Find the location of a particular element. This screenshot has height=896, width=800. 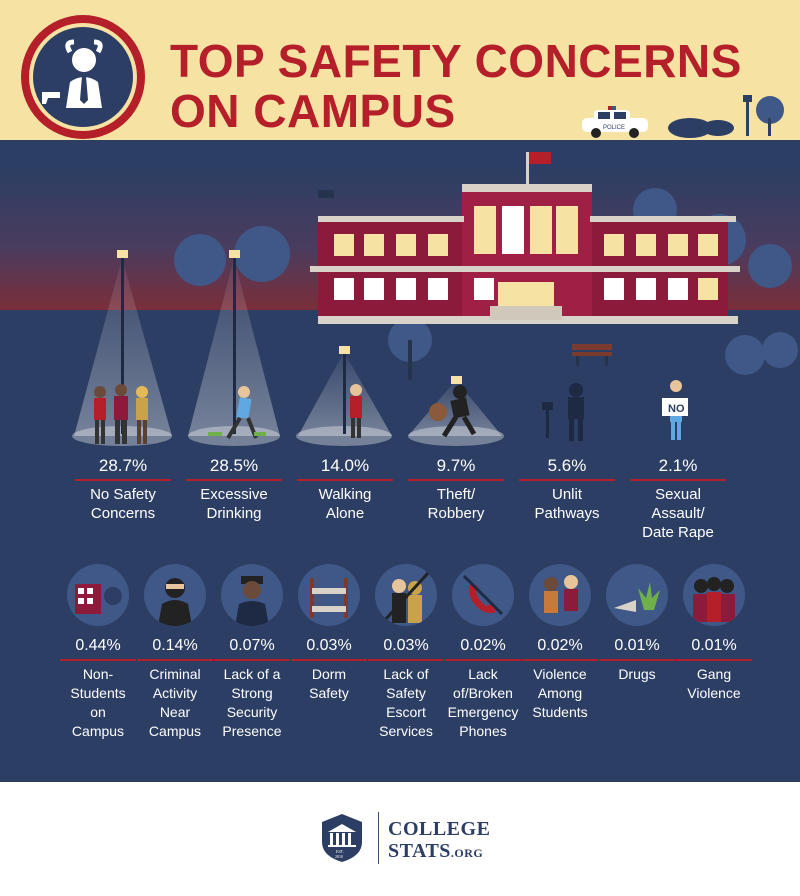

brand-name: STATS is located at coordinates (419, 851).